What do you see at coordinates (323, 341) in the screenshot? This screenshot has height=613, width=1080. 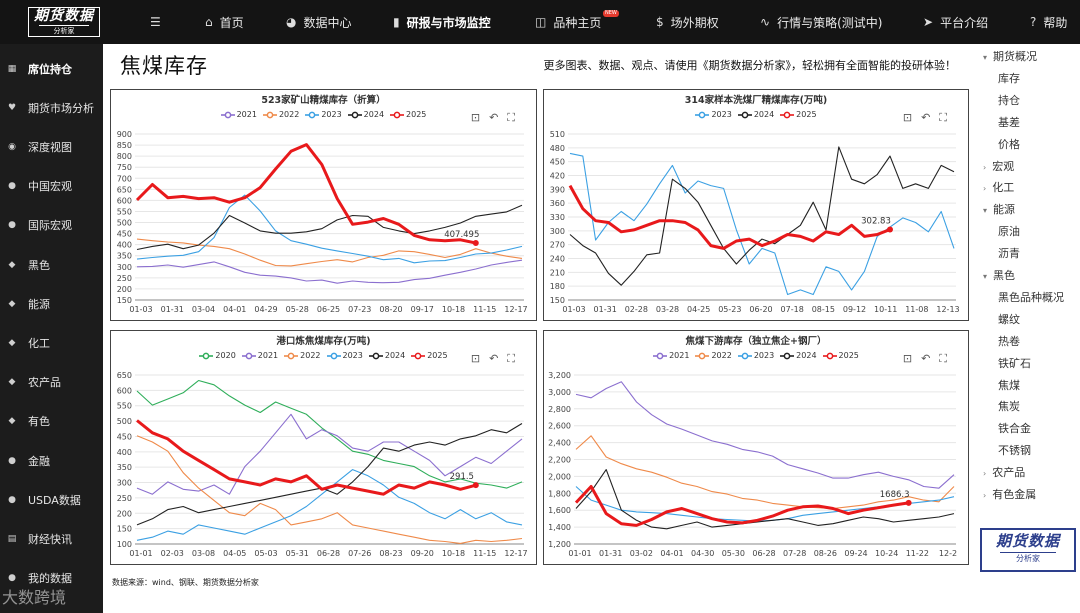 I see `chart-title: 港口炼焦煤库存(万吨)` at bounding box center [323, 341].